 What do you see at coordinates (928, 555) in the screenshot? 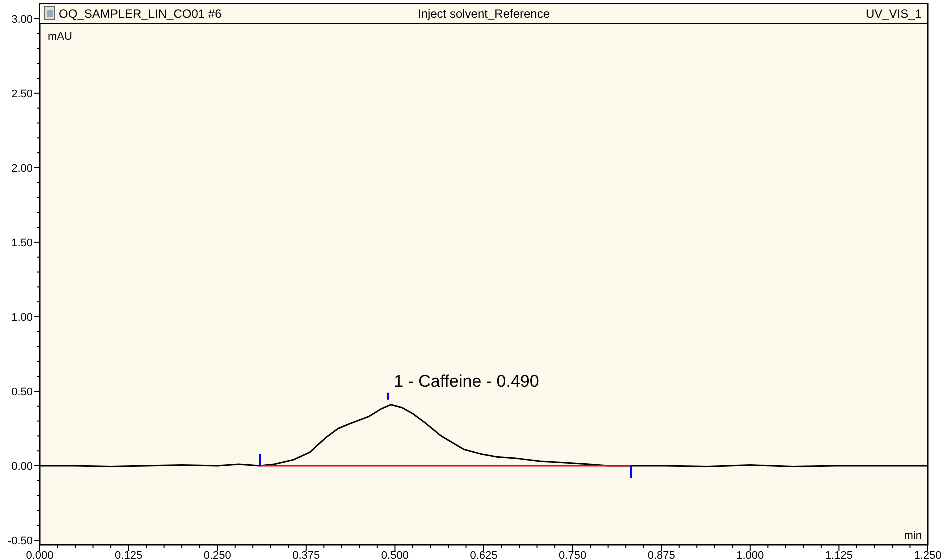
I see `x-tick-label: 1.250` at bounding box center [928, 555].